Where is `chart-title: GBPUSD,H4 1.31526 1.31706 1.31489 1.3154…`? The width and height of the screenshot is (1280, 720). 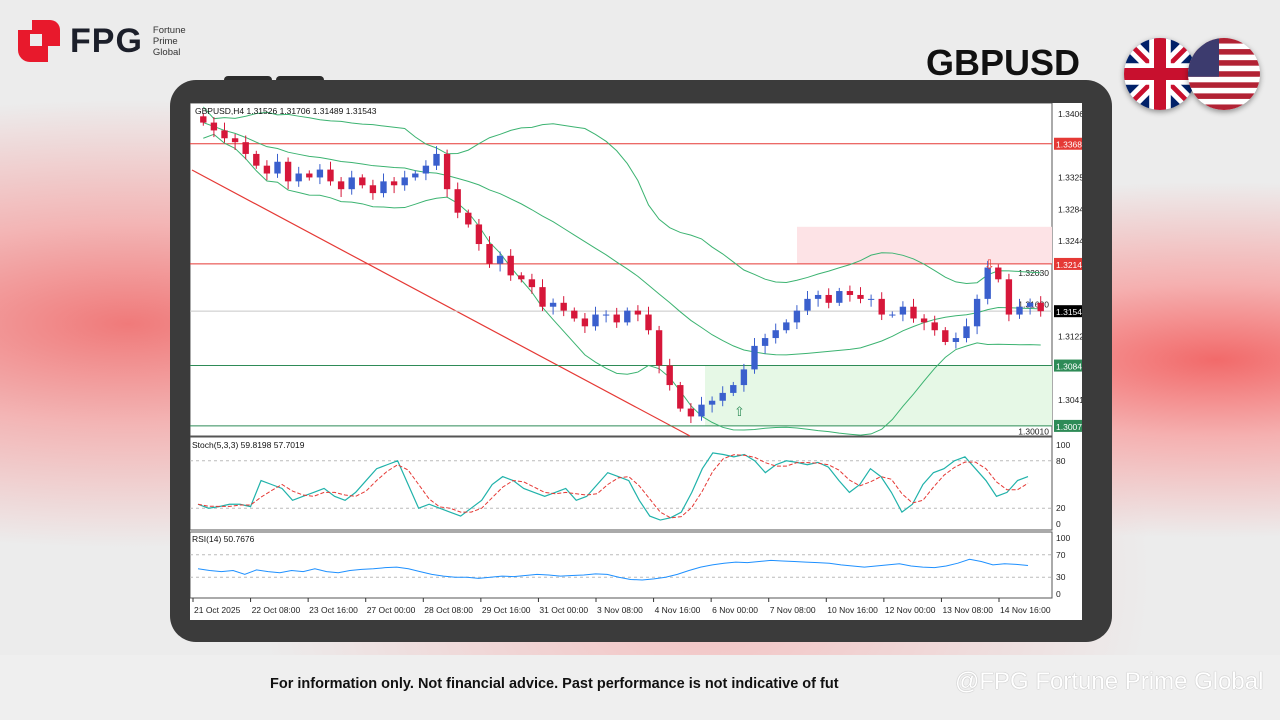
chart-title: GBPUSD,H4 1.31526 1.31706 1.31489 1.3154… is located at coordinates (286, 111).